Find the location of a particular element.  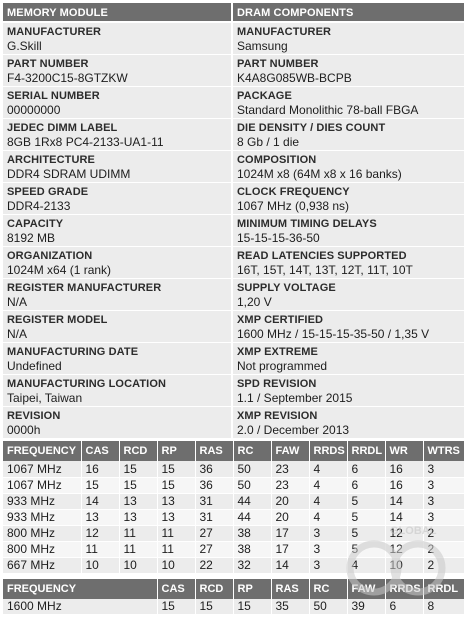

field-value: Standard Monolithic 78-ball FBGA is located at coordinates (328, 110).